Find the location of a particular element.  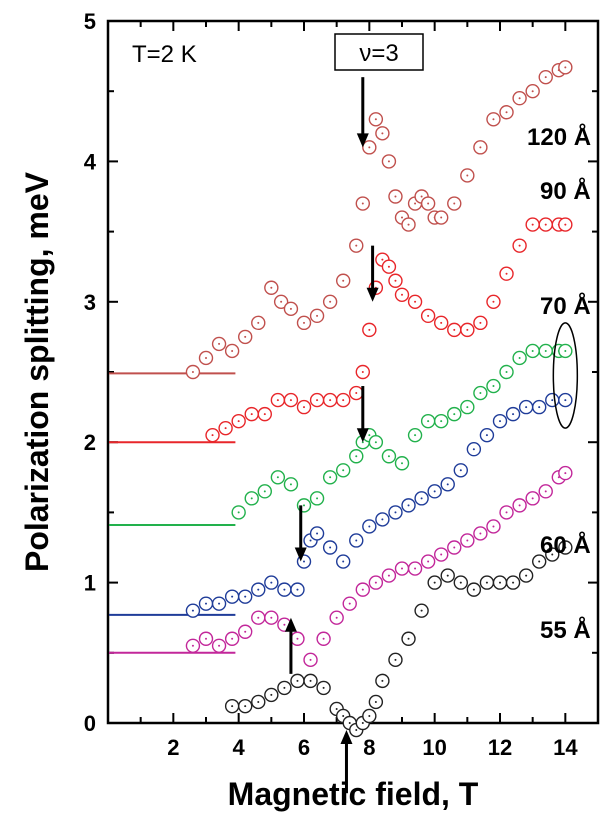

highlight-ellipse is located at coordinates (565, 375).